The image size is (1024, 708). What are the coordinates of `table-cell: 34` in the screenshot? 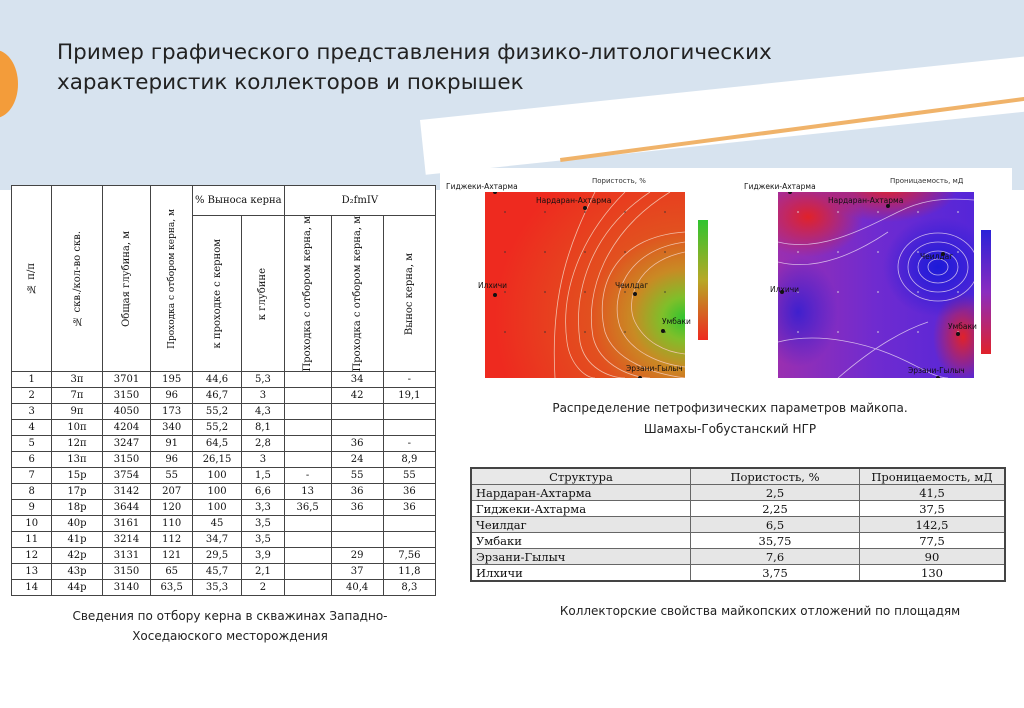 It's located at (357, 380).